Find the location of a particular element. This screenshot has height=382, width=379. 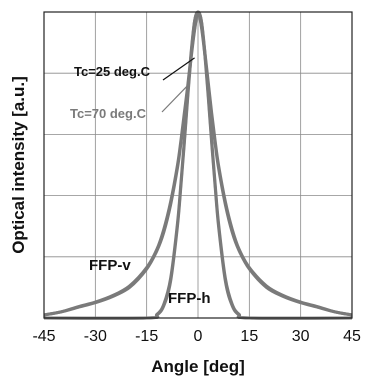

x-tick-labels: -45 -30 -15 0 15 30 45 is located at coordinates (196, 336).